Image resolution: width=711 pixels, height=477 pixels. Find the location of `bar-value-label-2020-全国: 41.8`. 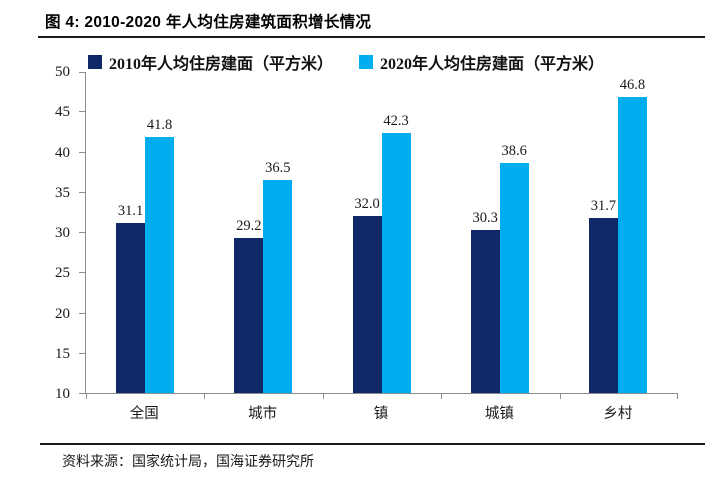

bar-value-label-2020-全国: 41.8 is located at coordinates (159, 125).